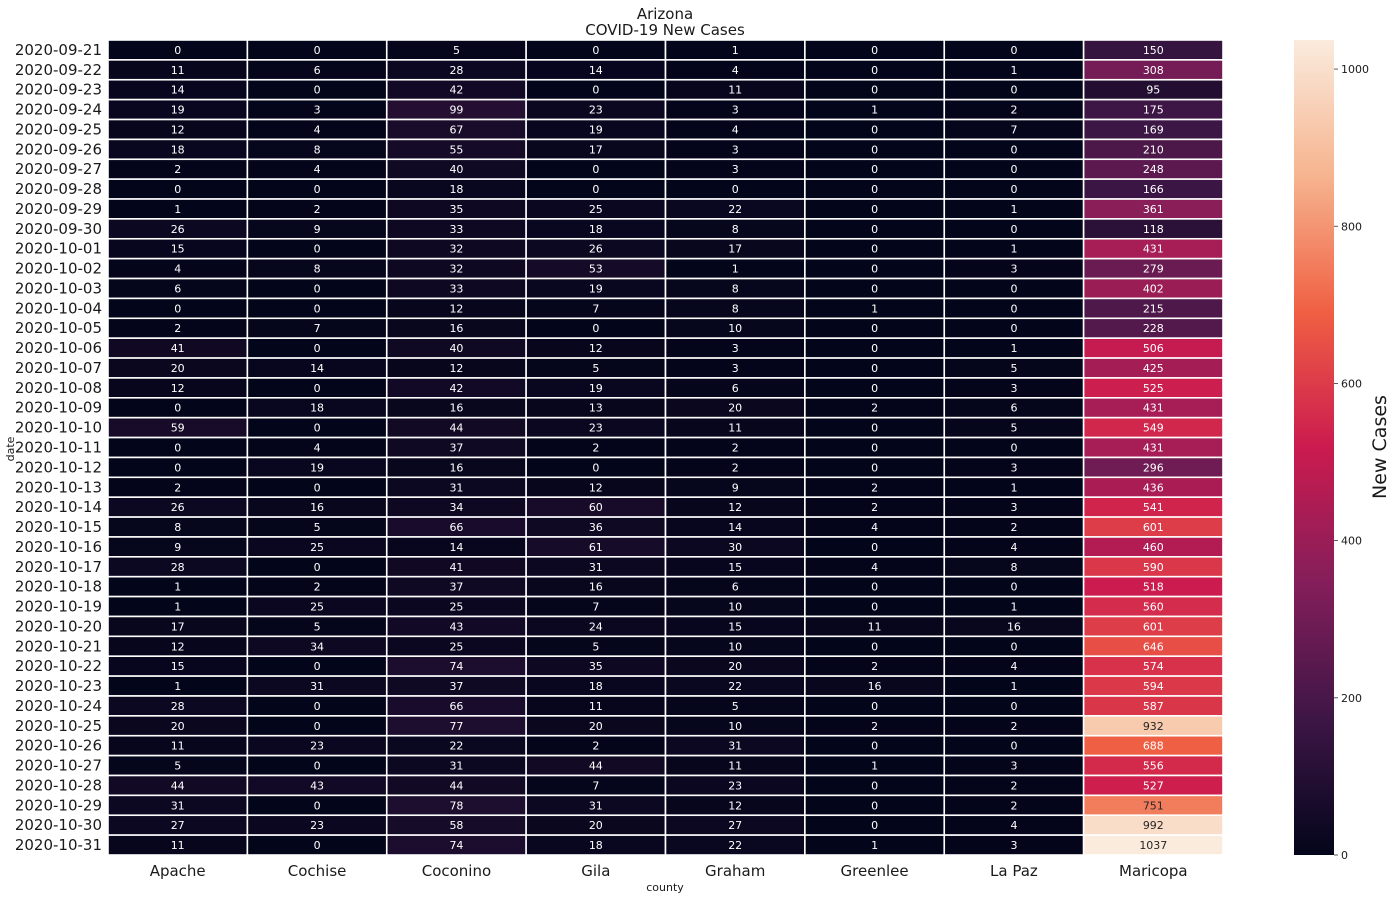  What do you see at coordinates (875, 871) in the screenshot?
I see `x-tick-label: Greenlee` at bounding box center [875, 871].